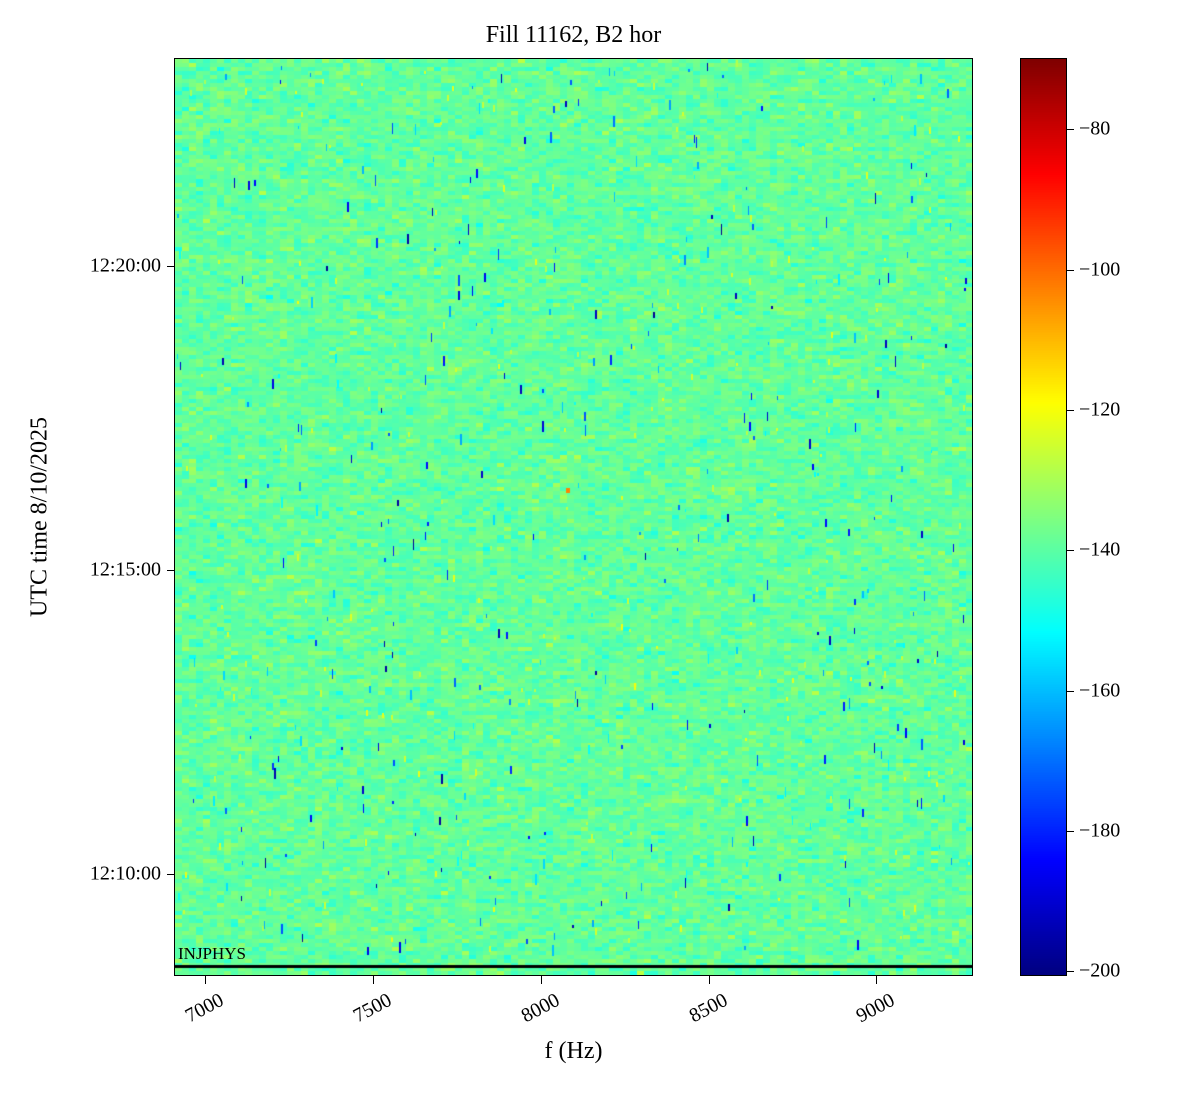 This screenshot has width=1200, height=1100. I want to click on x-tick-label: 9000, so click(875, 1008).